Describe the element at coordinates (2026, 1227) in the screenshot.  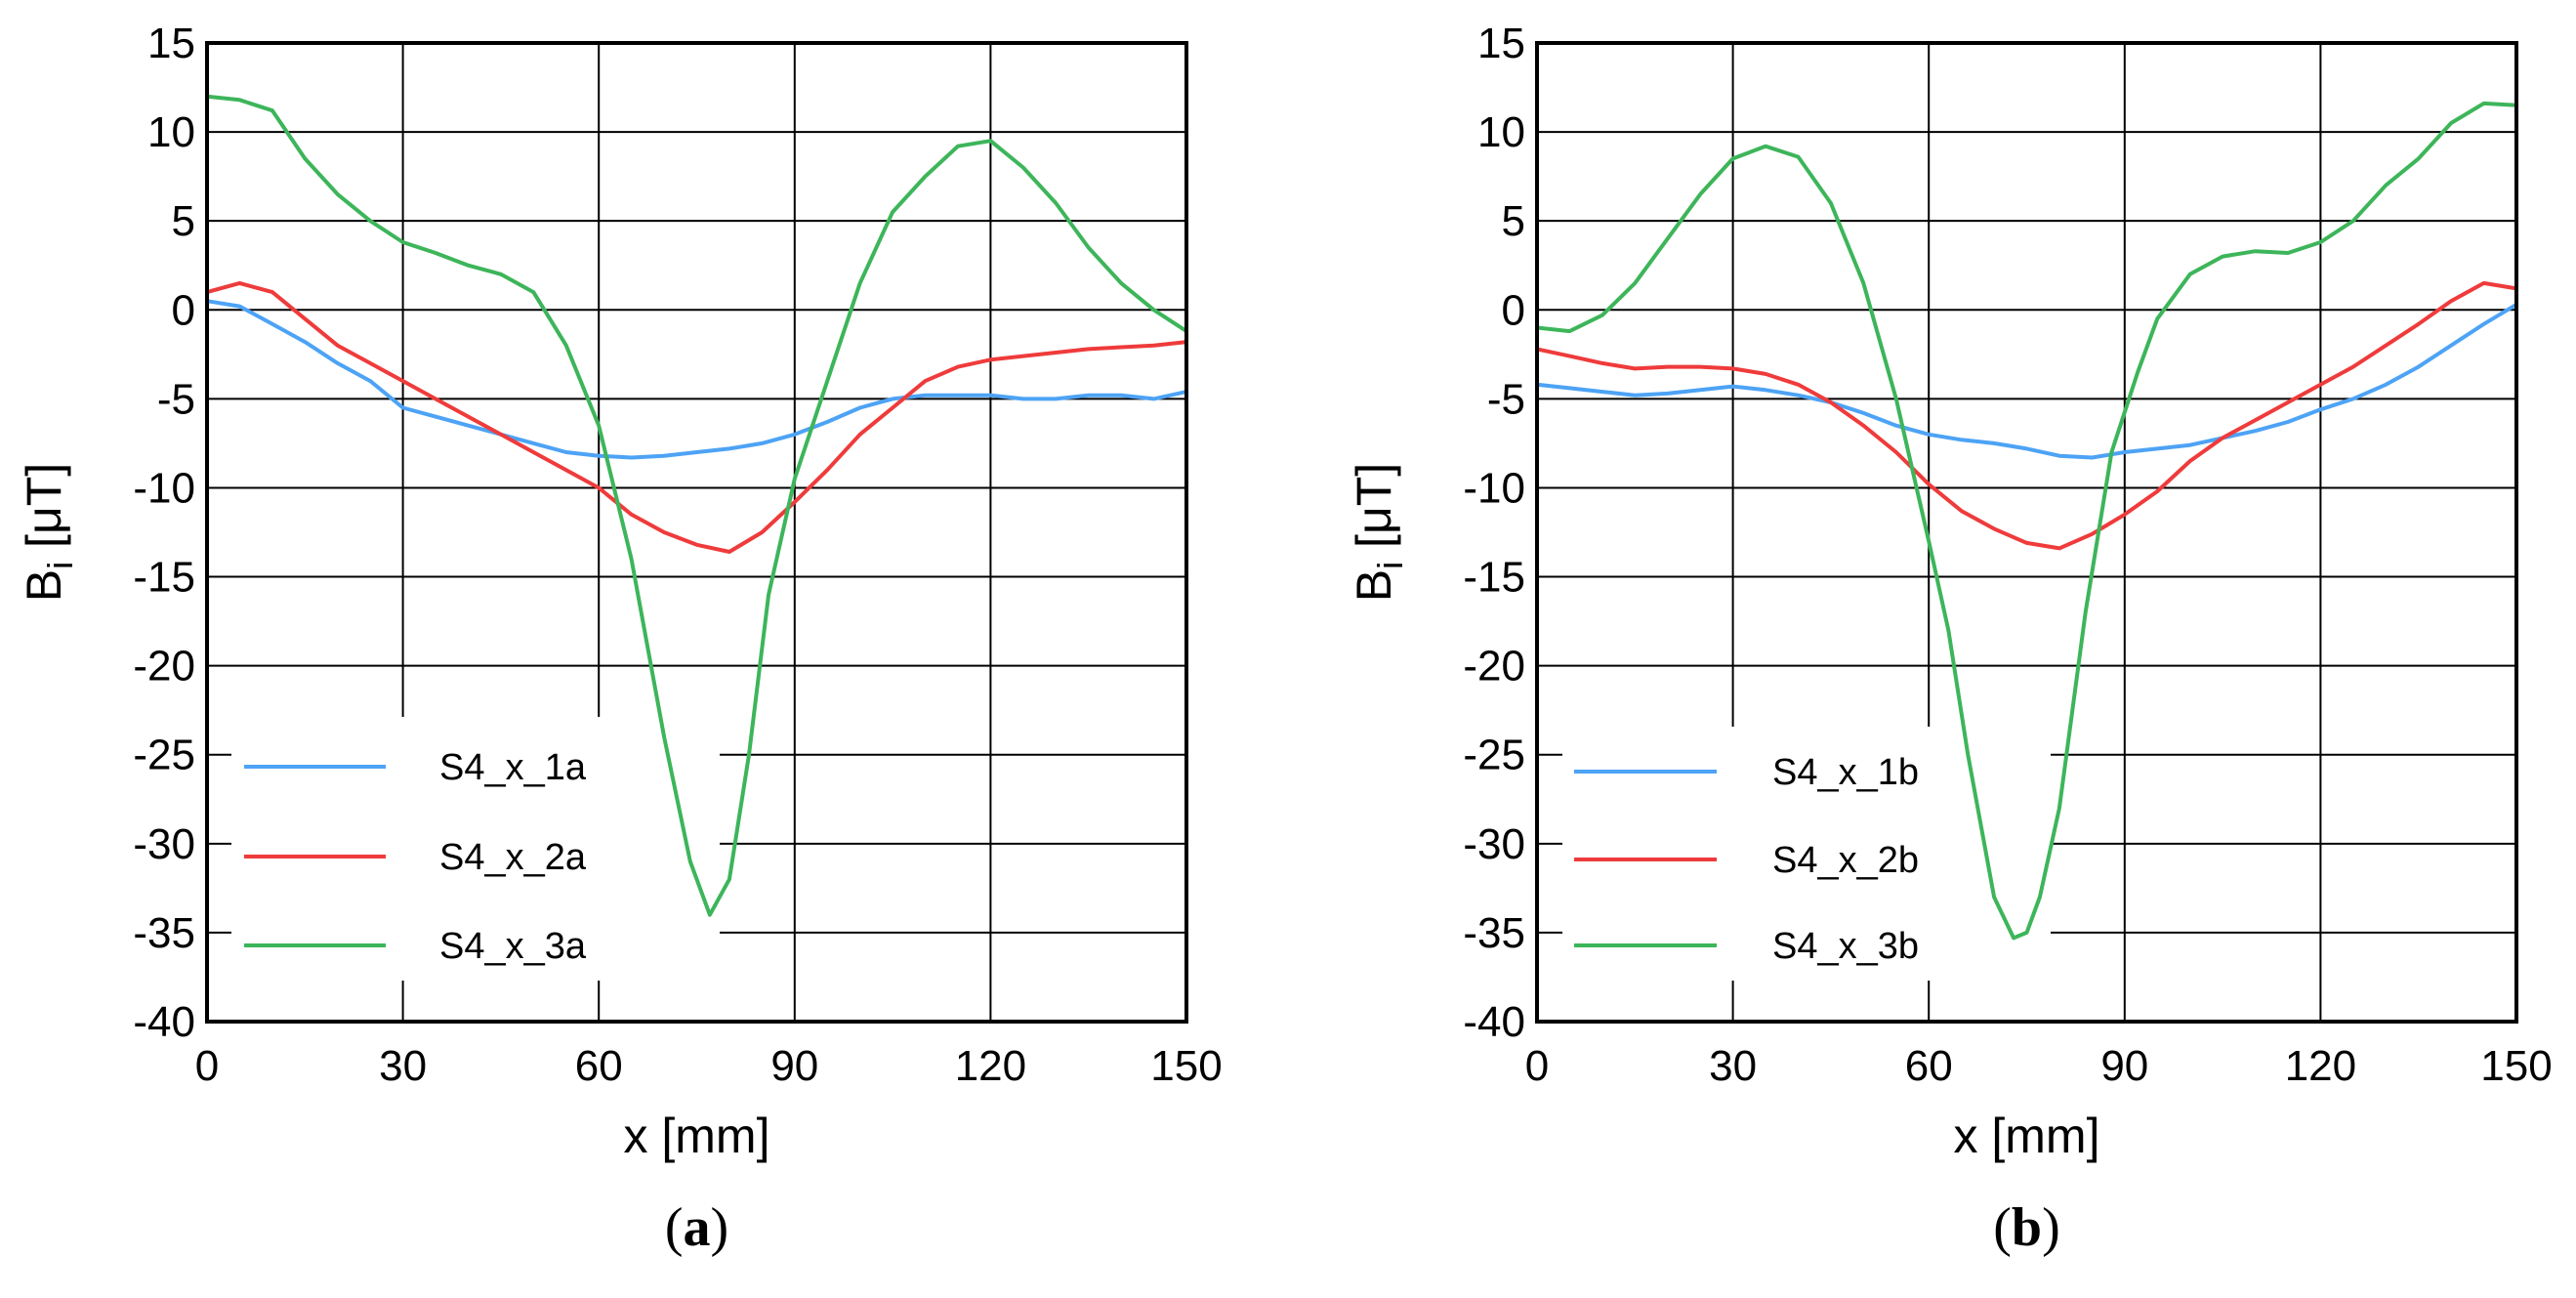
I see `panel-label: (b)` at that location.